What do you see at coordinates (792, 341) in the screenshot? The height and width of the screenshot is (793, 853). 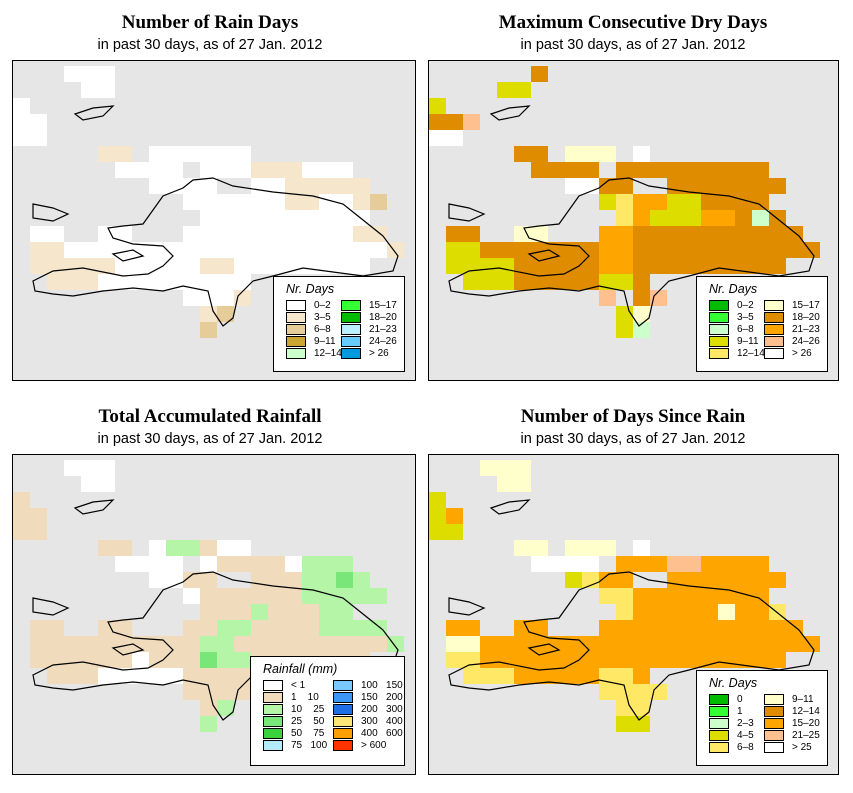 I see `legend-item: 24–26` at bounding box center [792, 341].